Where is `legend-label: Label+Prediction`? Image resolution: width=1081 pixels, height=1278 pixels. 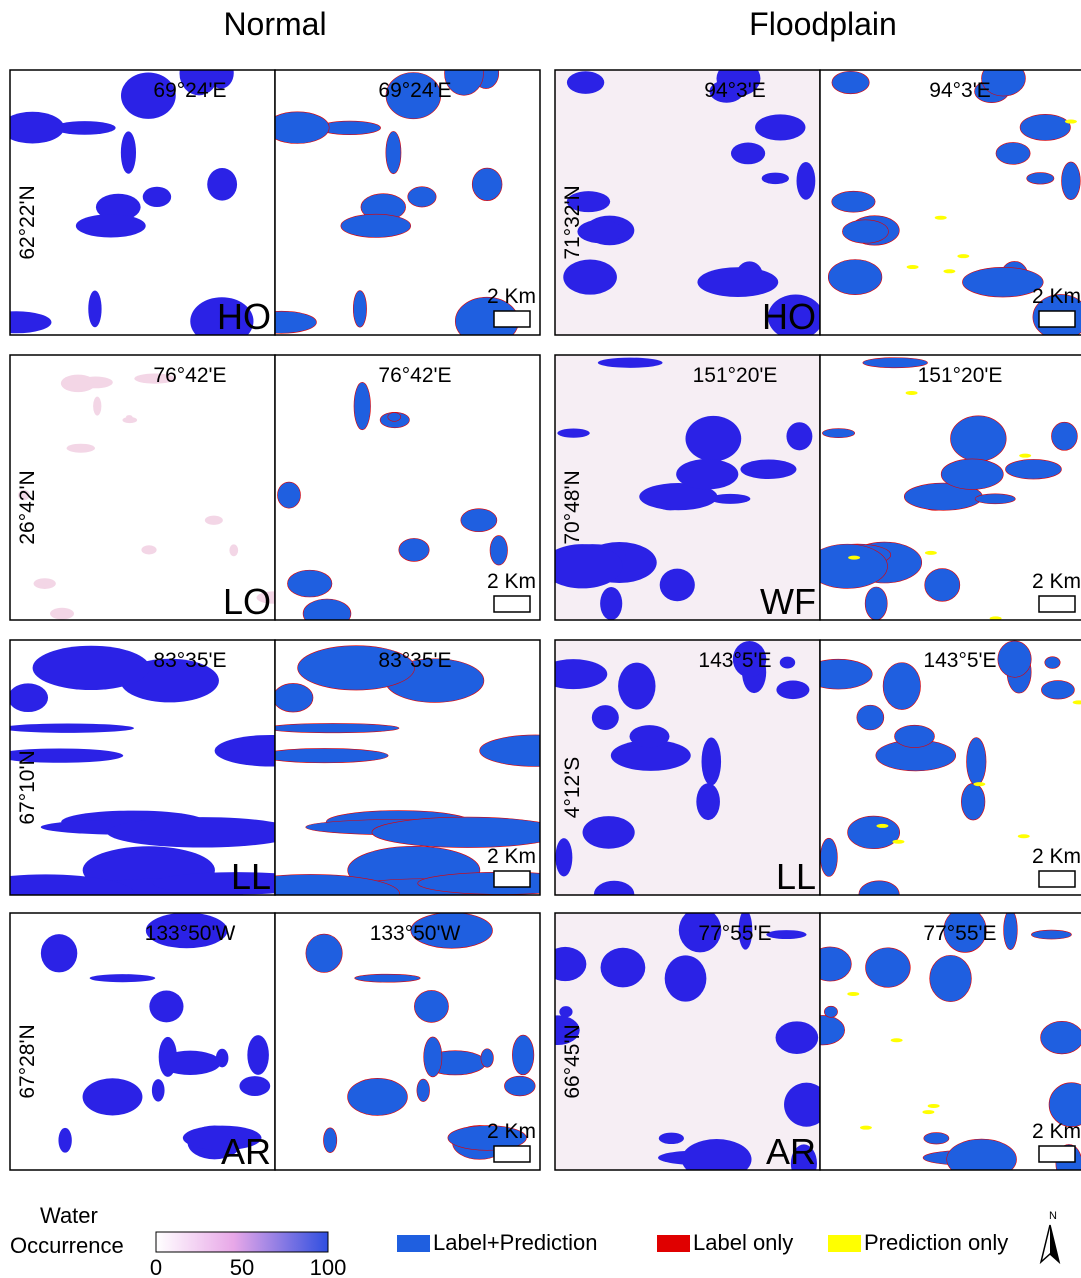
legend-label: Label+Prediction is located at coordinates (515, 1242).